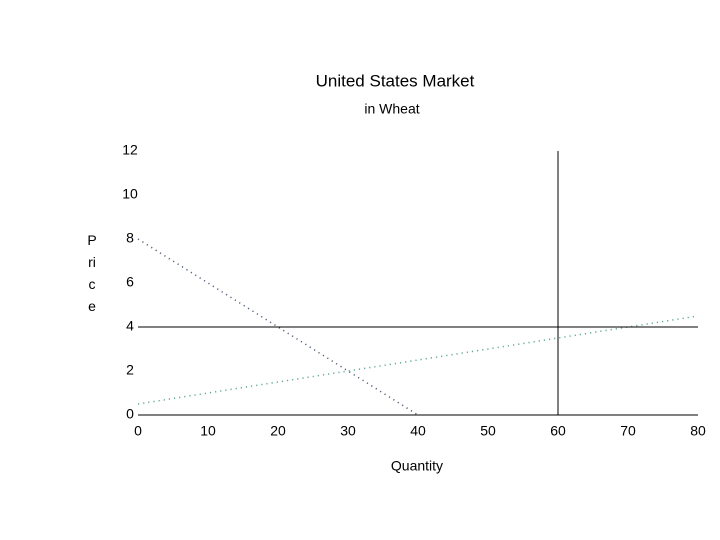  I want to click on x-axis-label: Quantity, so click(417, 466).